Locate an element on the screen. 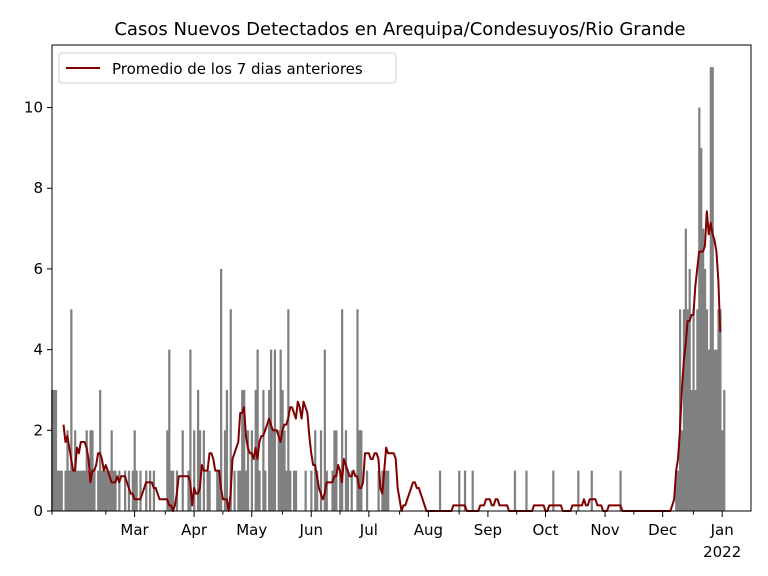 Image resolution: width=768 pixels, height=576 pixels. legend-label: Promedio de los 7 dias anteriores is located at coordinates (237, 69).